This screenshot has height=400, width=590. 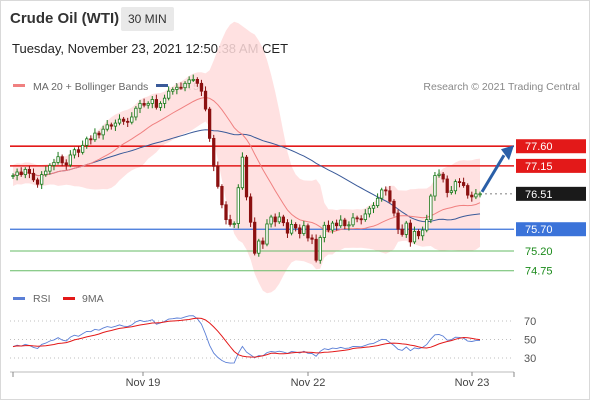 I want to click on chart-credit: Research © 2021 Trading Central, so click(x=501, y=87).